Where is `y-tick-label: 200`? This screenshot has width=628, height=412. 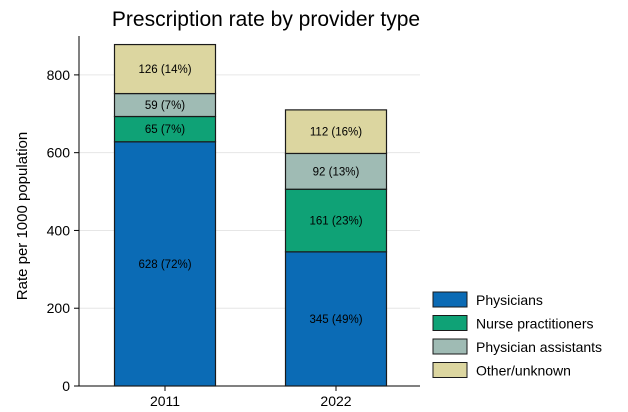 y-tick-label: 200 is located at coordinates (59, 308).